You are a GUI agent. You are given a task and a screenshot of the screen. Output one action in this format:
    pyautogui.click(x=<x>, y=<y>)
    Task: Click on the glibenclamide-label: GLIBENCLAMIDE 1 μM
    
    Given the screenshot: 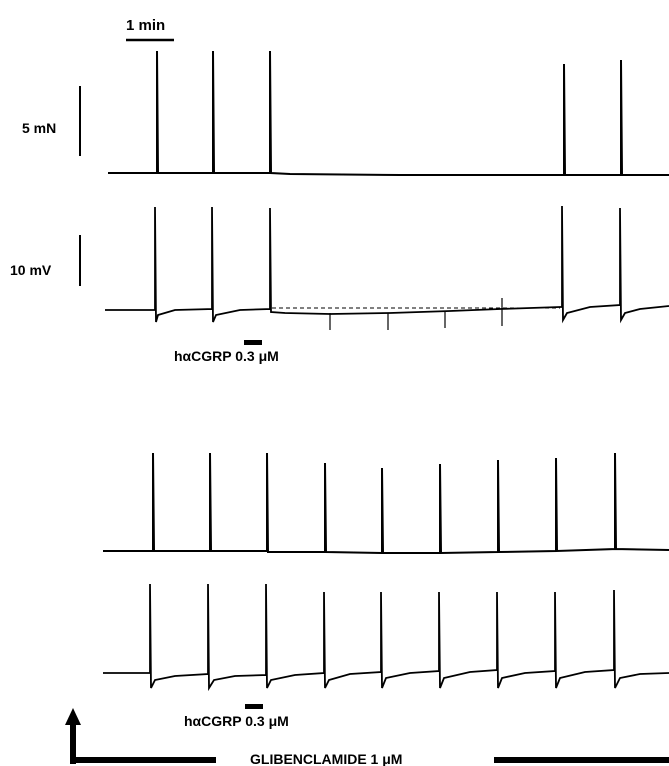 What is the action you would take?
    pyautogui.click(x=326, y=758)
    